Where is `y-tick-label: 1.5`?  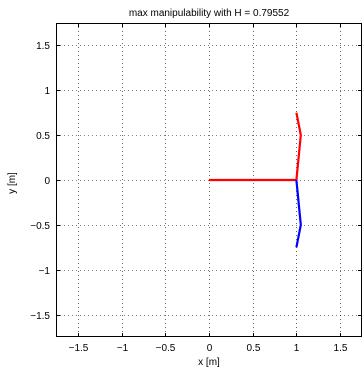
y-tick-label: 1.5 is located at coordinates (43, 46).